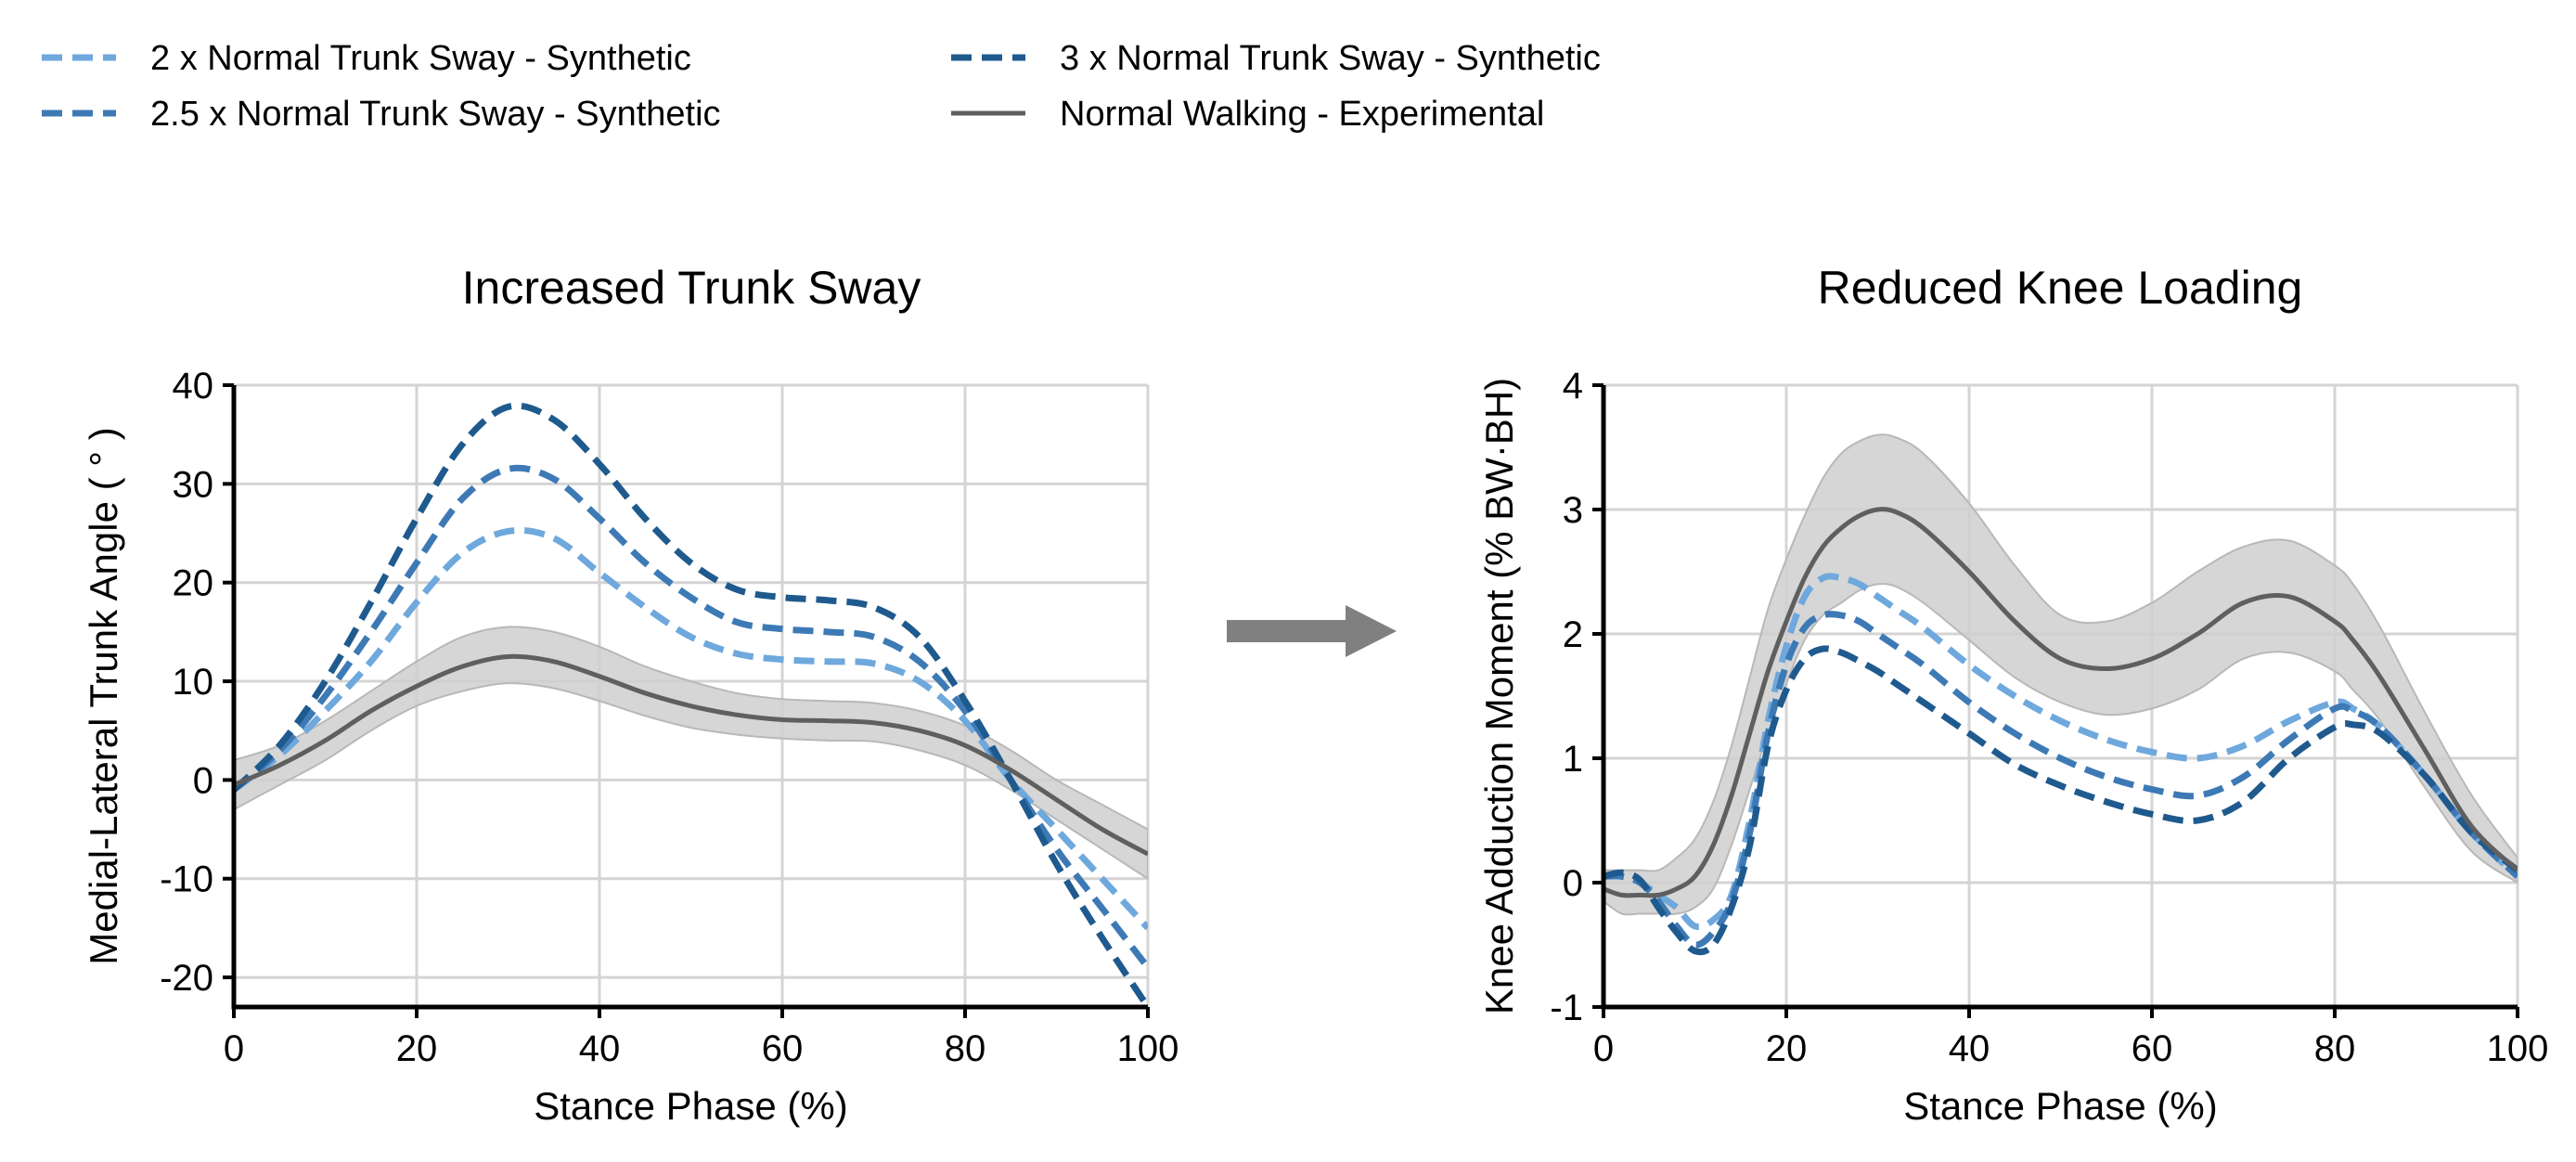 The width and height of the screenshot is (2576, 1162). I want to click on knee-loading-series-sway-2x, so click(2061, 752).